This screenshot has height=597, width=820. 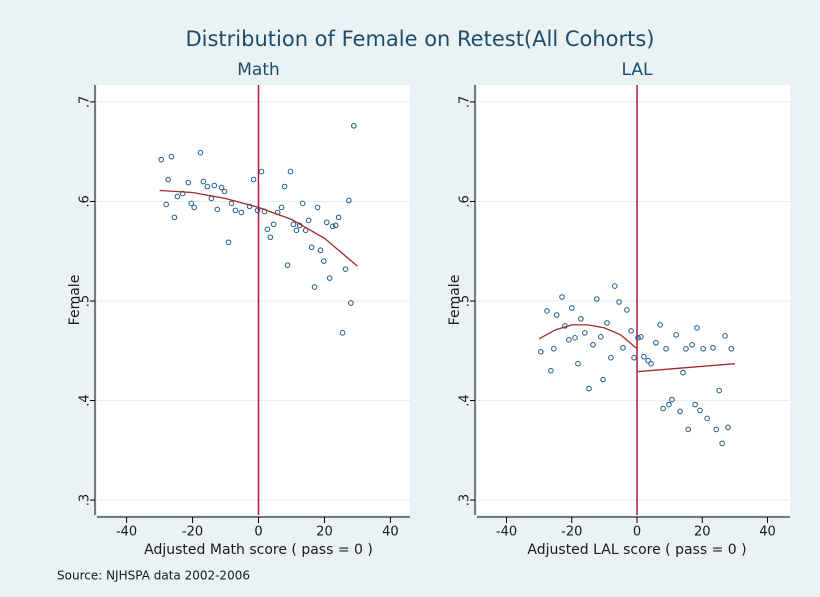 I want to click on y-tick-label: .5, so click(x=465, y=301).